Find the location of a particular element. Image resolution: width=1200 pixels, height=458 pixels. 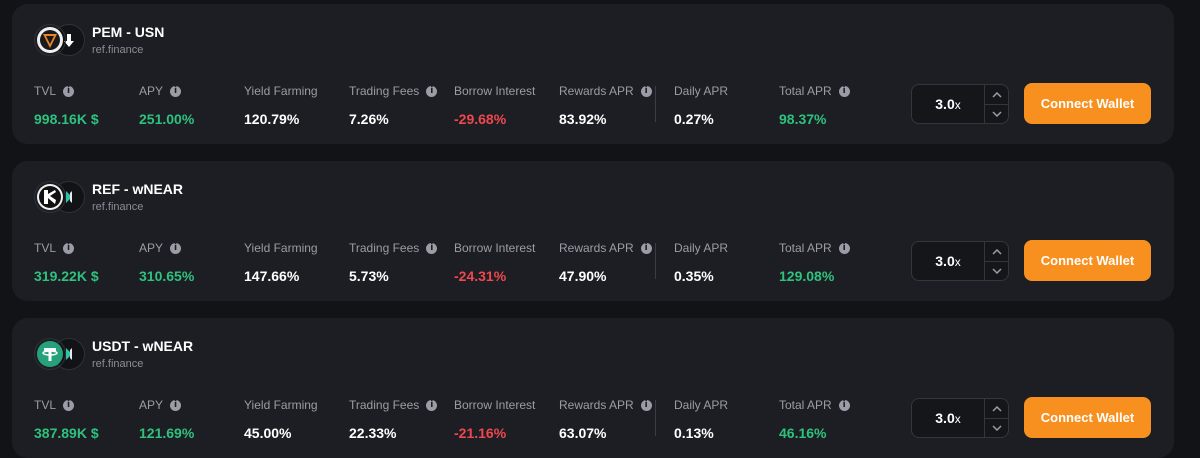

trading-fees-value: 7.26% is located at coordinates (369, 119).